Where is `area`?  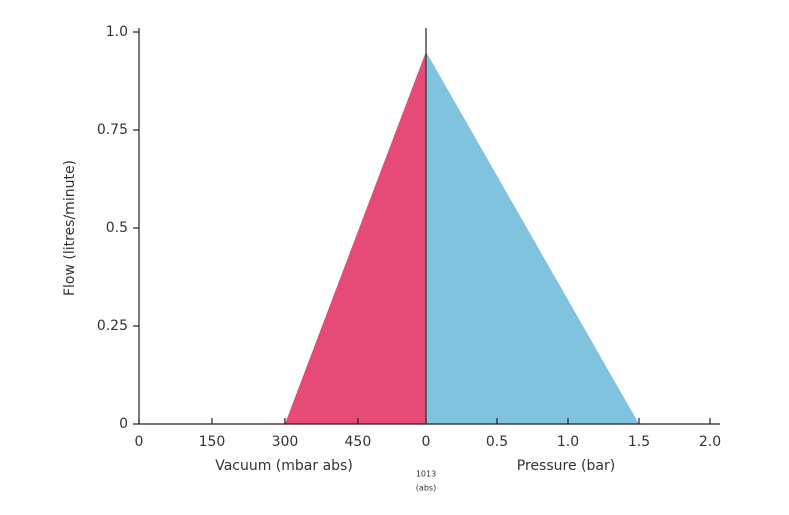 area is located at coordinates (355, 237).